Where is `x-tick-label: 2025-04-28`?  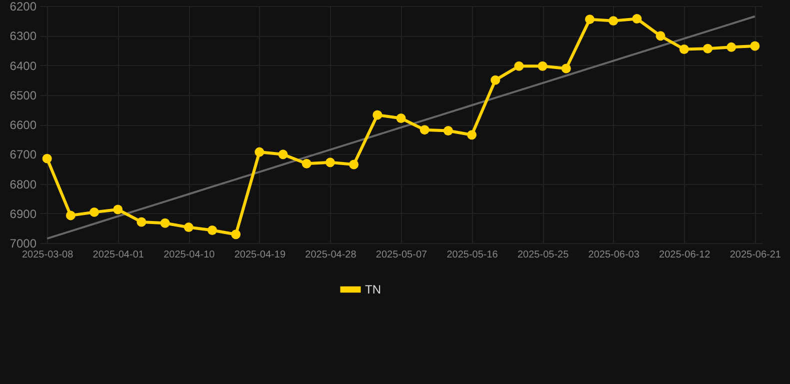
x-tick-label: 2025-04-28 is located at coordinates (331, 255).